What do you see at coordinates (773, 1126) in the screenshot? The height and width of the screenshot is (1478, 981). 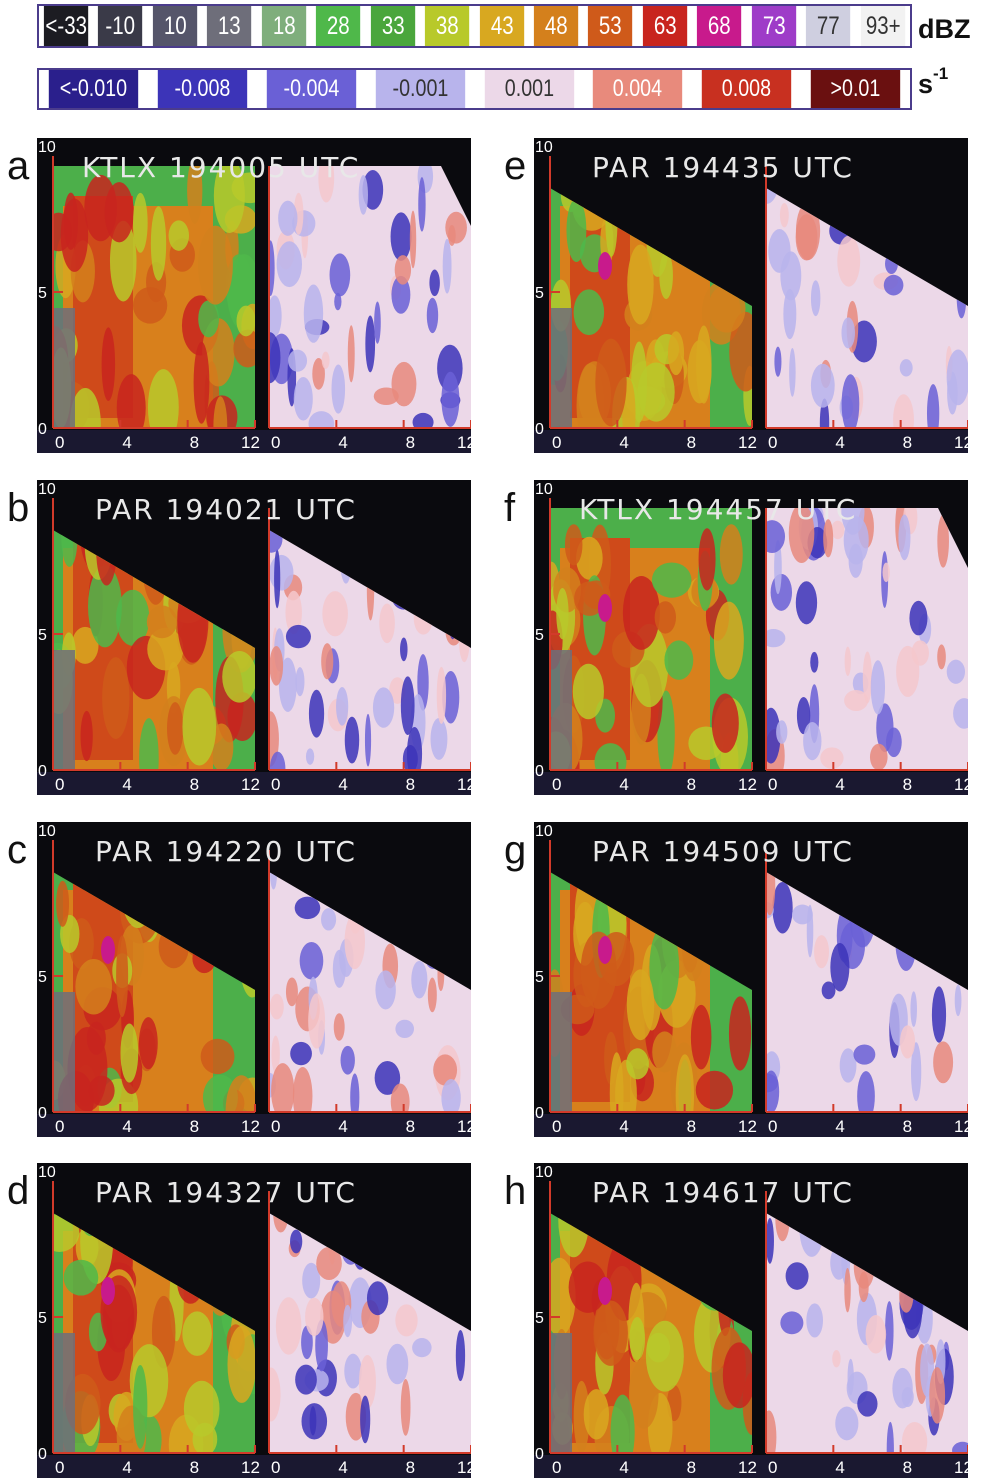 I see `panel-g-right-xtick-0: 0` at bounding box center [773, 1126].